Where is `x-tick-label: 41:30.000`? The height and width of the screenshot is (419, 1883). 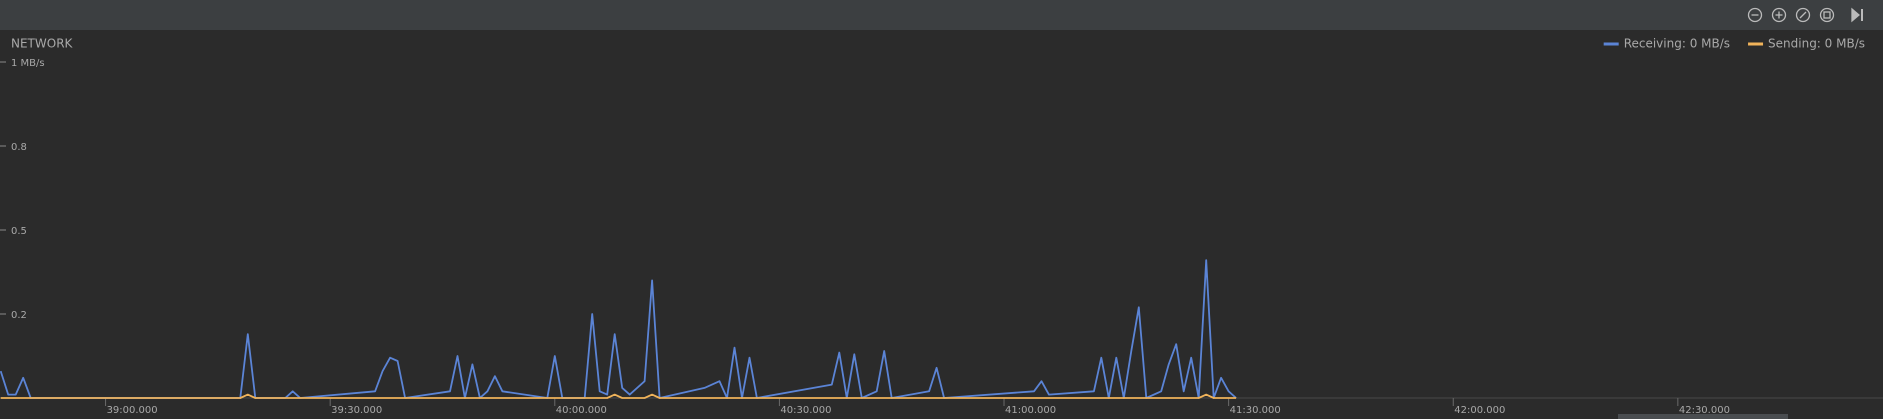 x-tick-label: 41:30.000 is located at coordinates (1255, 410).